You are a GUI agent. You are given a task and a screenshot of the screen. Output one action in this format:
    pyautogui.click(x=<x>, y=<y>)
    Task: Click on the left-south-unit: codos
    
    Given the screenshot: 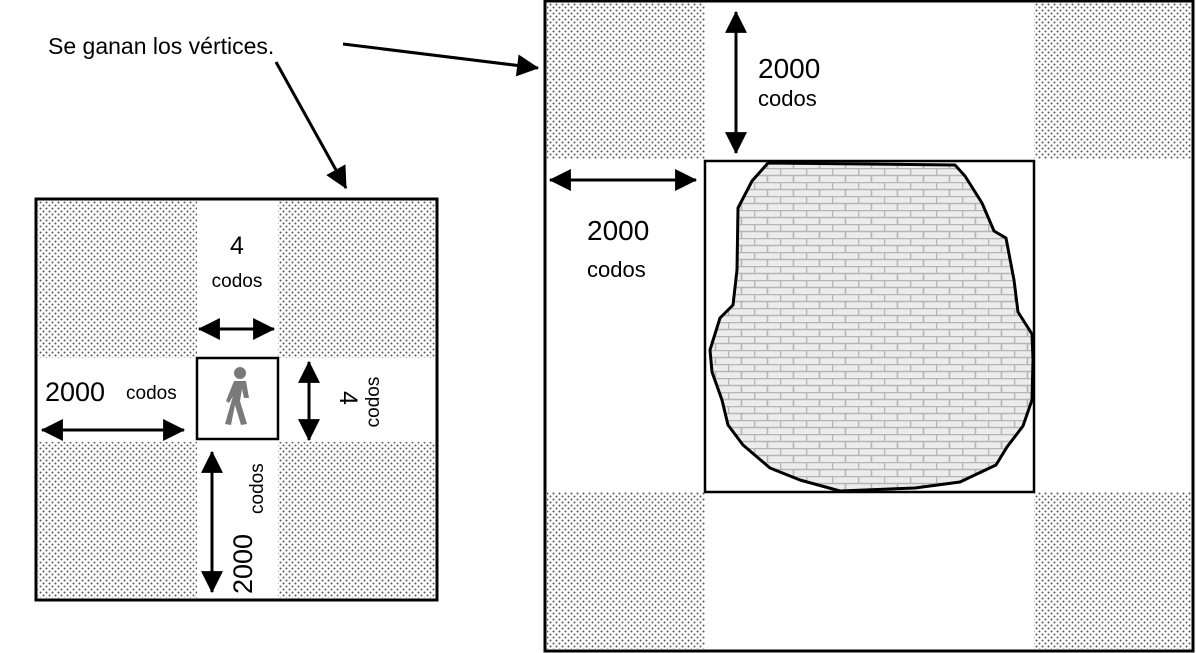 What is the action you would take?
    pyautogui.click(x=257, y=488)
    